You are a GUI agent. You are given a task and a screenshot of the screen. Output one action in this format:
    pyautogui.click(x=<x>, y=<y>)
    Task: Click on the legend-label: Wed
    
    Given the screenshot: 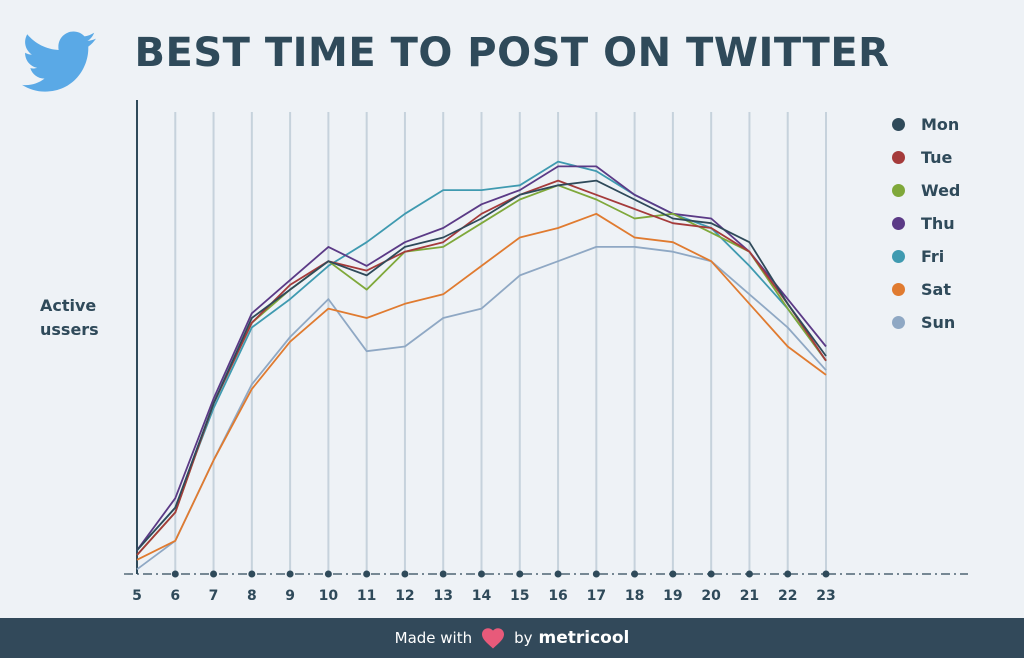 What is the action you would take?
    pyautogui.click(x=941, y=190)
    